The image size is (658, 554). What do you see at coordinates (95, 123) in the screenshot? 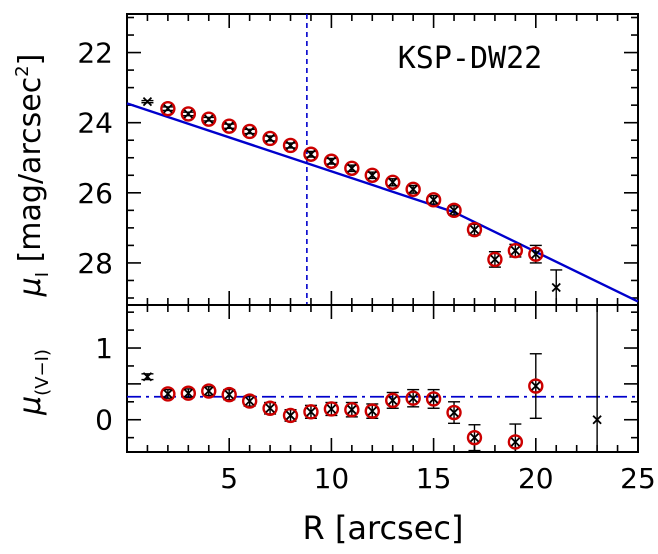
I see `y-tick-label: 24` at bounding box center [95, 123].